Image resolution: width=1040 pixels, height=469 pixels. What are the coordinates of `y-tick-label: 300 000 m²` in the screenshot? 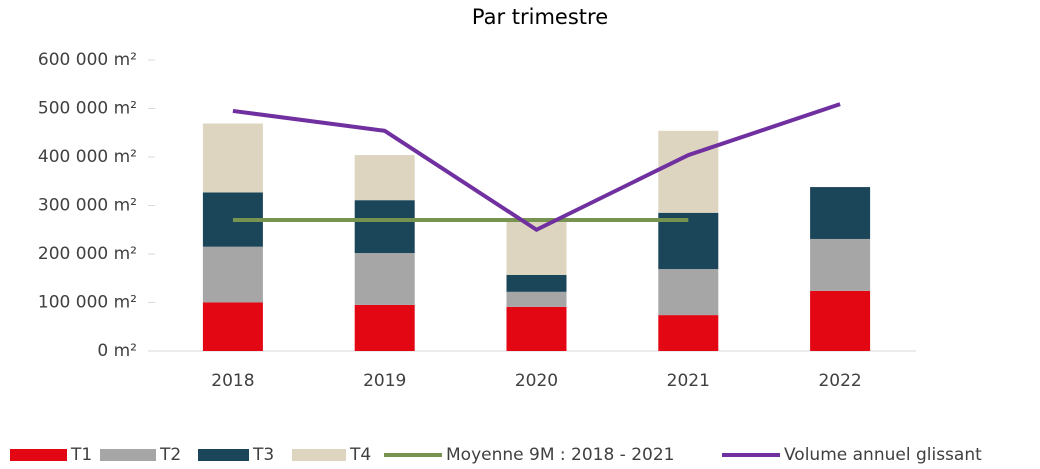 It's located at (87, 206).